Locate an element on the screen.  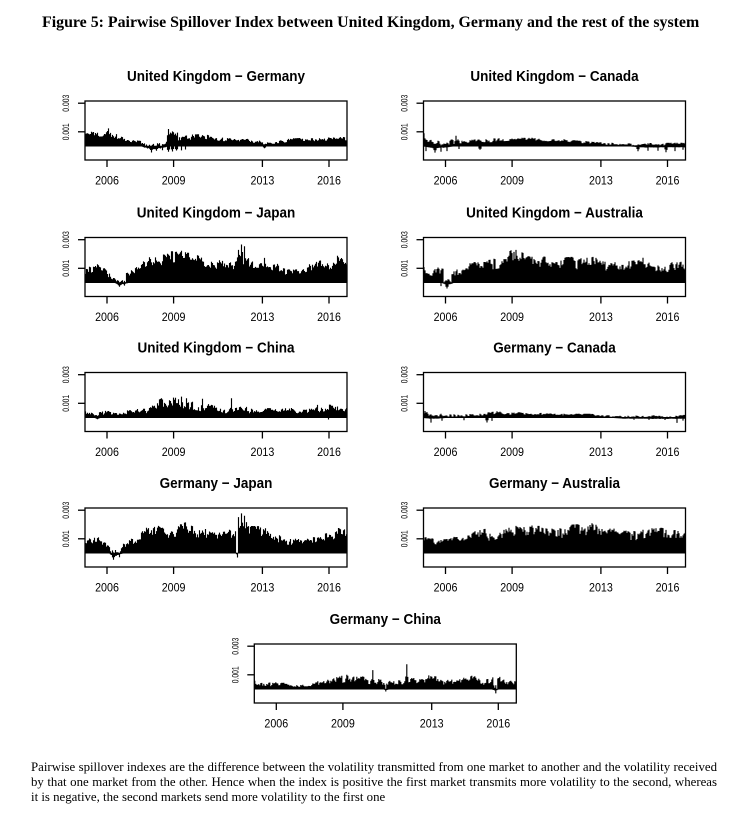
svg-text: United Kingdom − Canada is located at coordinates (554, 77).